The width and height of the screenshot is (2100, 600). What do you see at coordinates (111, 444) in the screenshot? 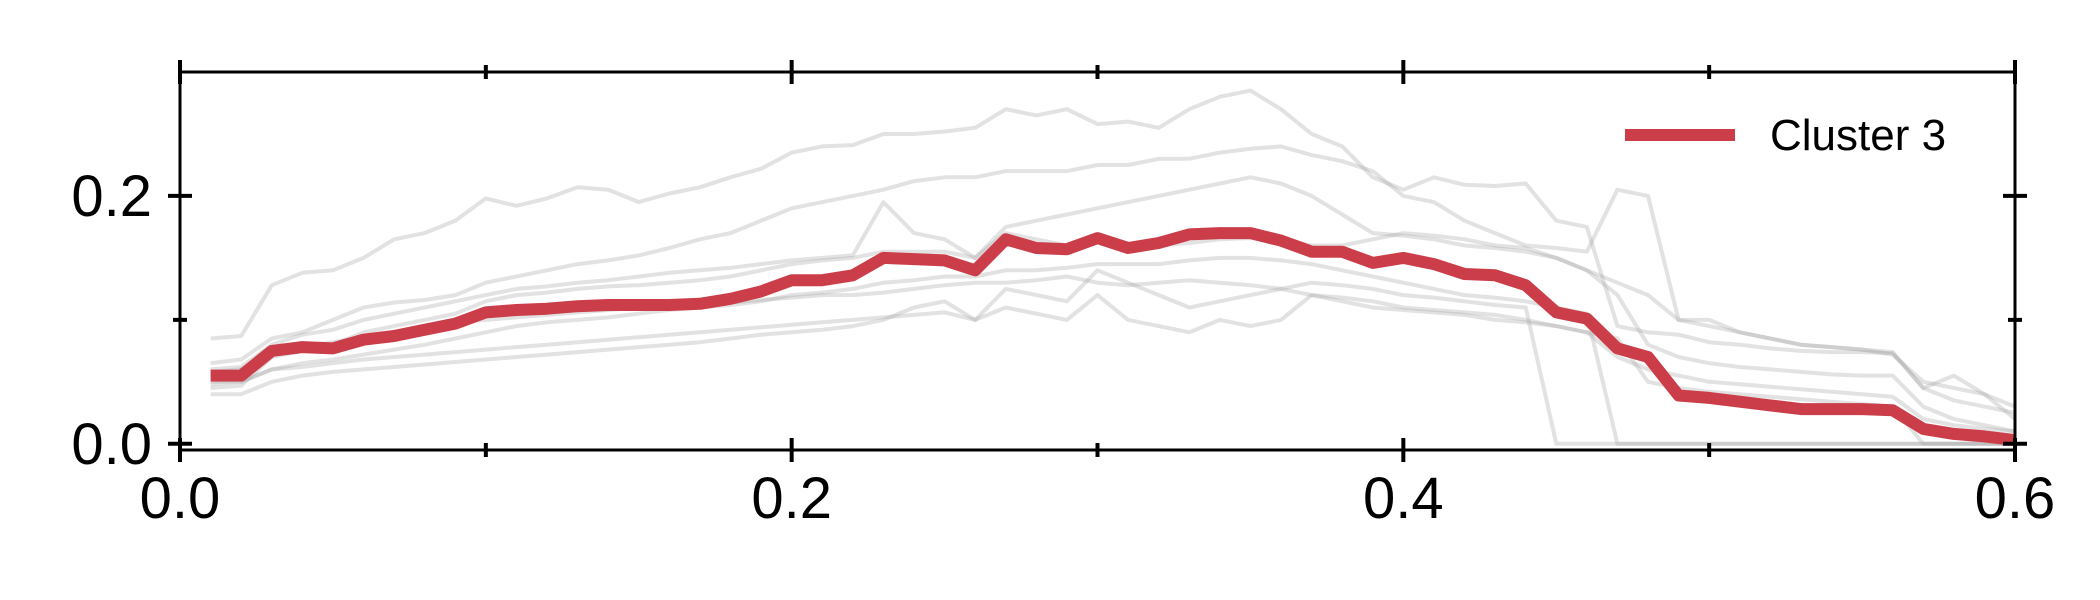
I see `y-tick-label: 0.0` at bounding box center [111, 444].